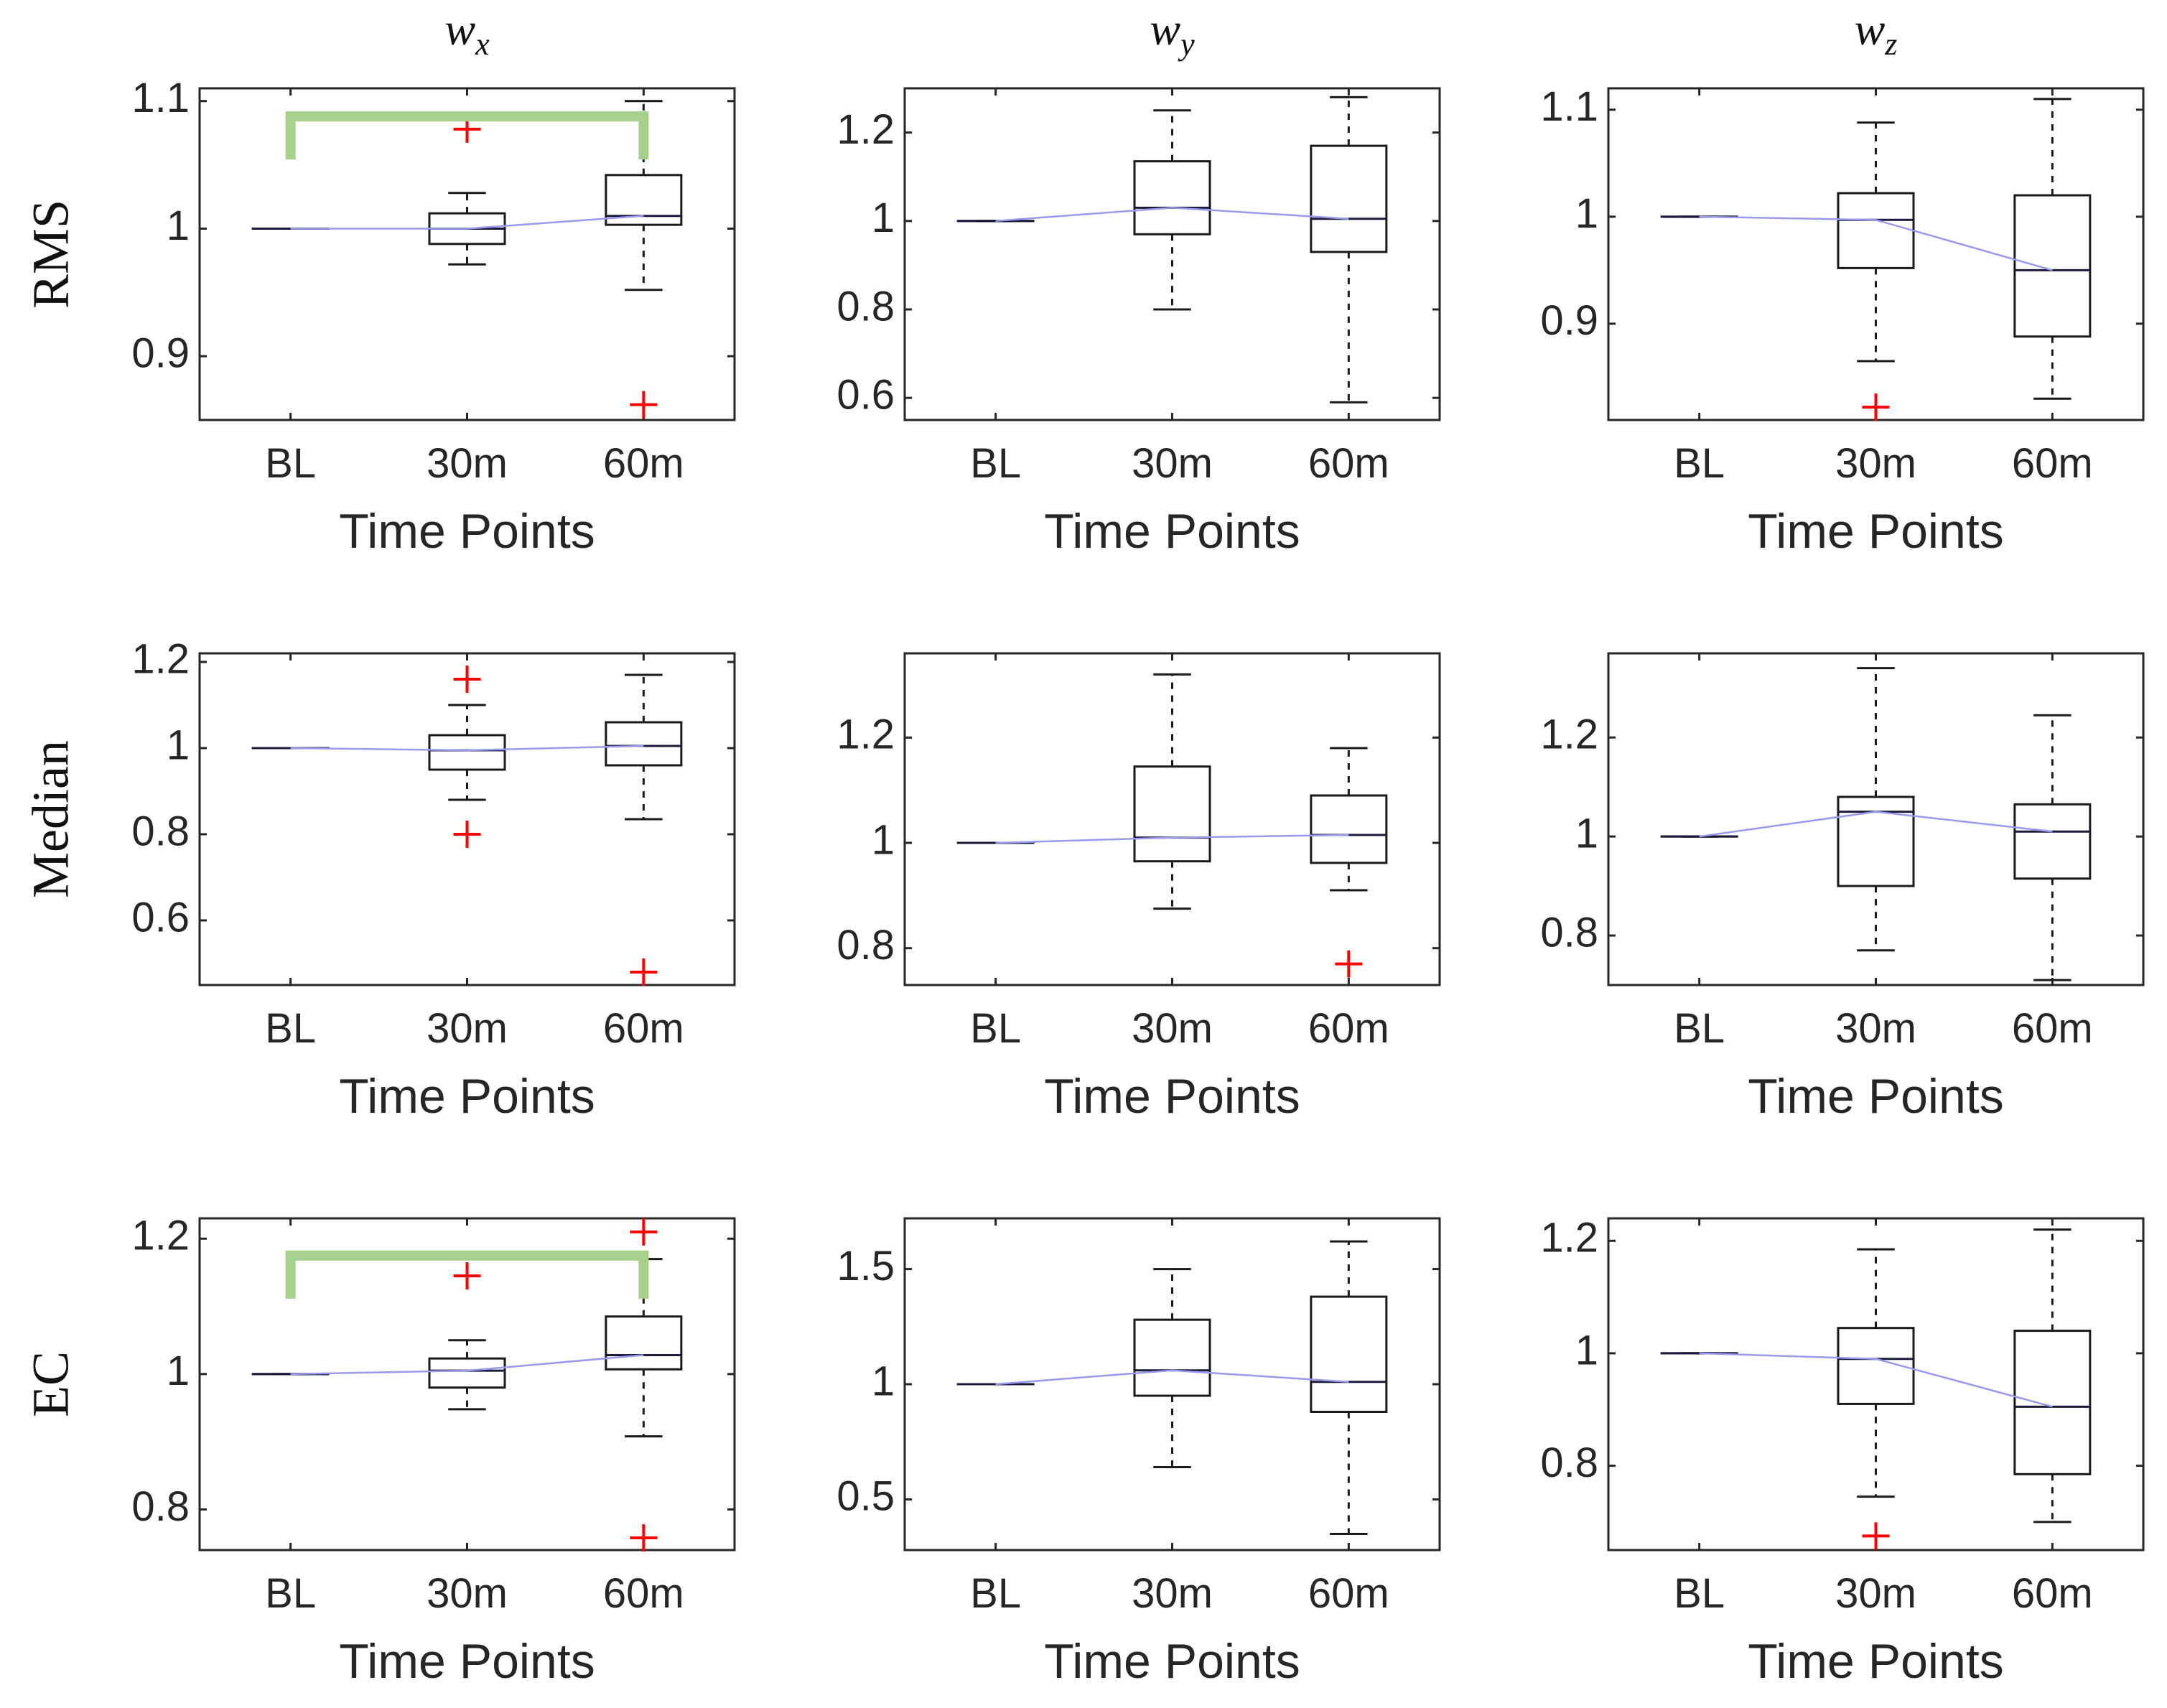  I want to click on column-title-subscript: z, so click(1890, 44).